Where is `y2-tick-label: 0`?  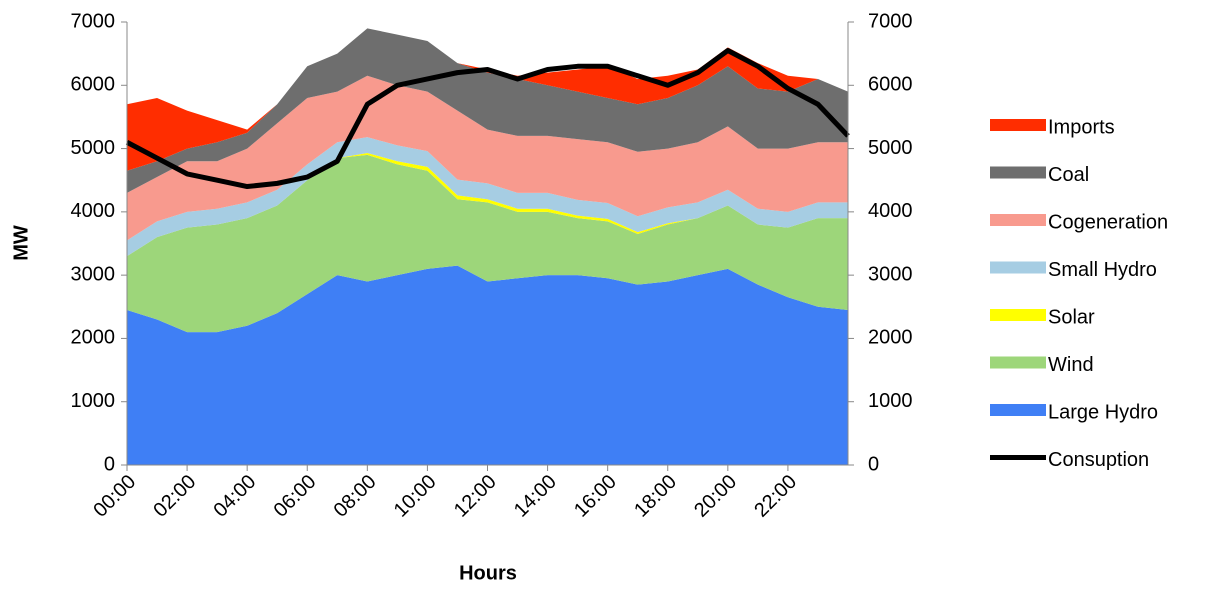
y2-tick-label: 0 is located at coordinates (873, 464).